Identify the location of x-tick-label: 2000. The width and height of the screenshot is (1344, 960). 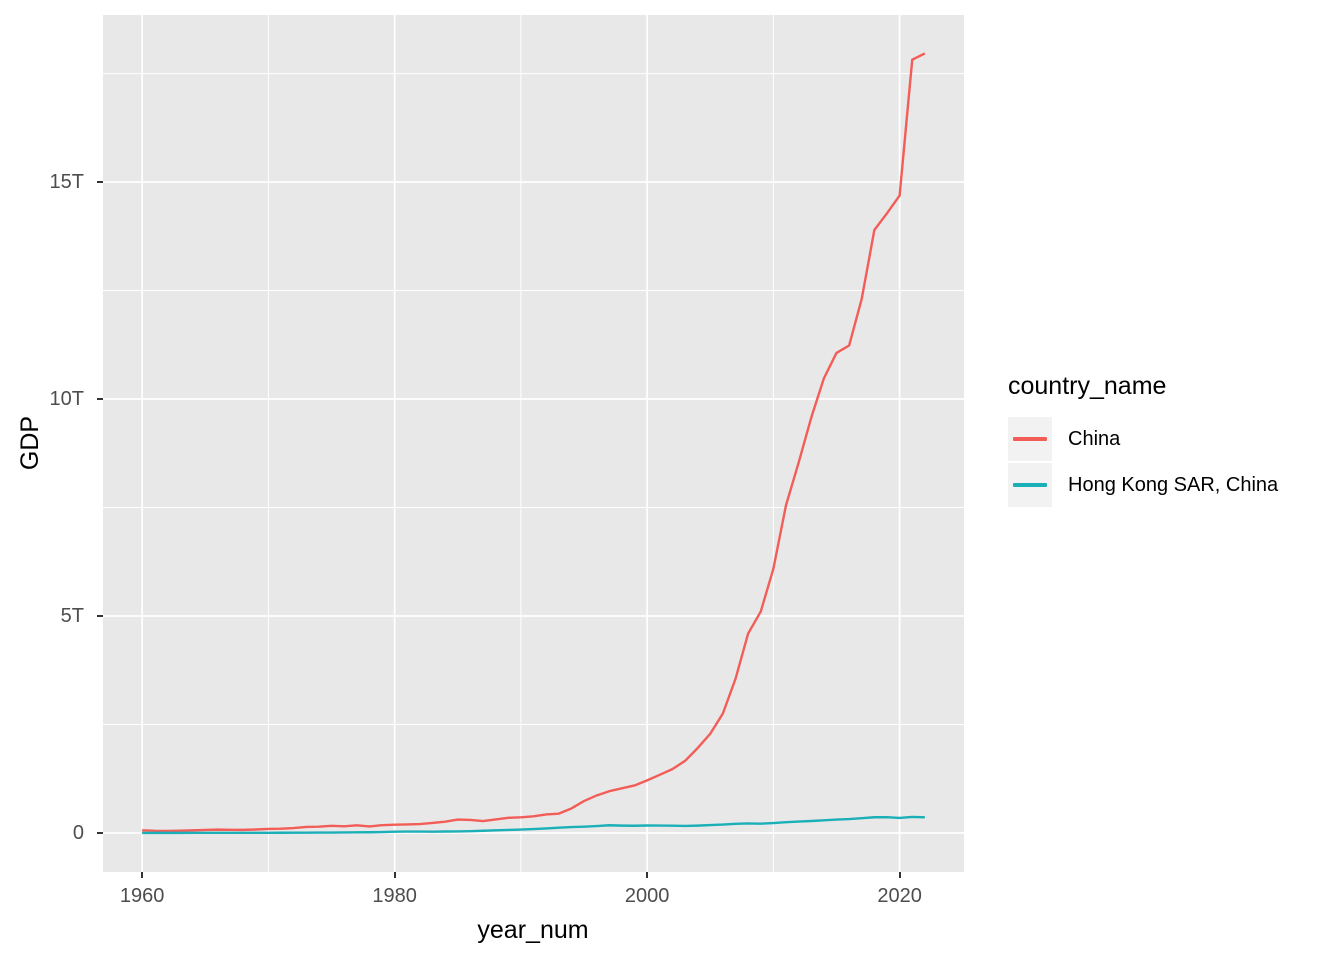
(647, 896).